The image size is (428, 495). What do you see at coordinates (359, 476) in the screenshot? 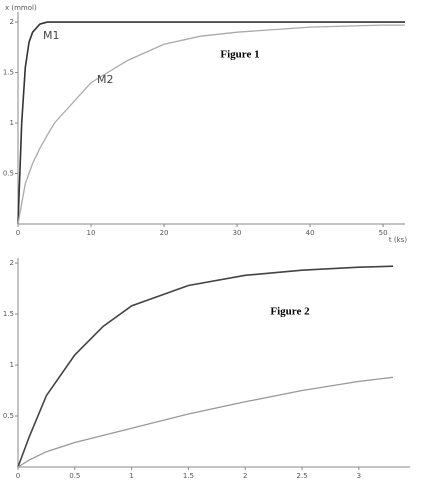
I see `x-tick-label: 3` at bounding box center [359, 476].